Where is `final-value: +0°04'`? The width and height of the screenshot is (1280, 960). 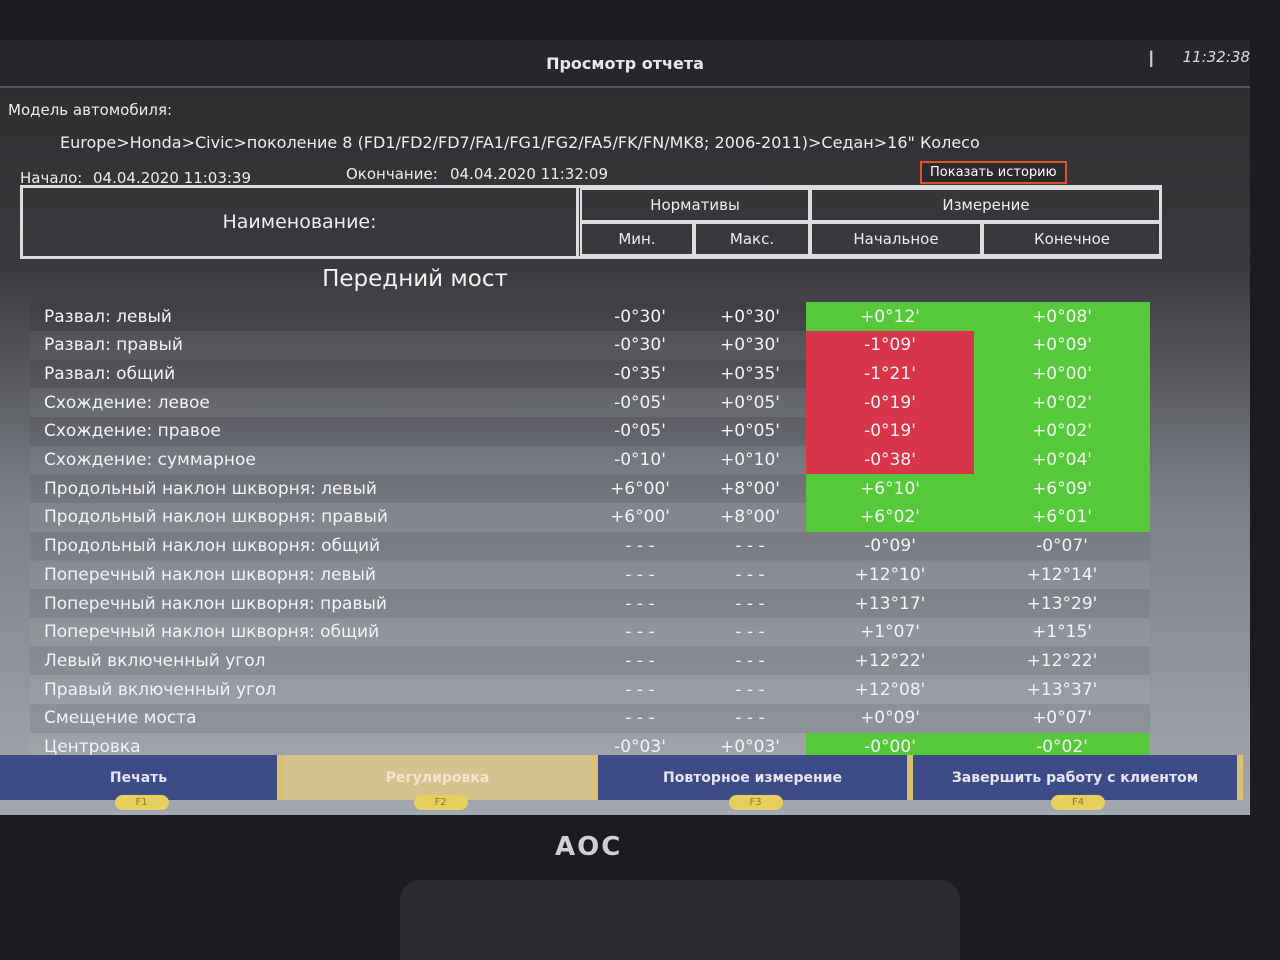 final-value: +0°04' is located at coordinates (1062, 460).